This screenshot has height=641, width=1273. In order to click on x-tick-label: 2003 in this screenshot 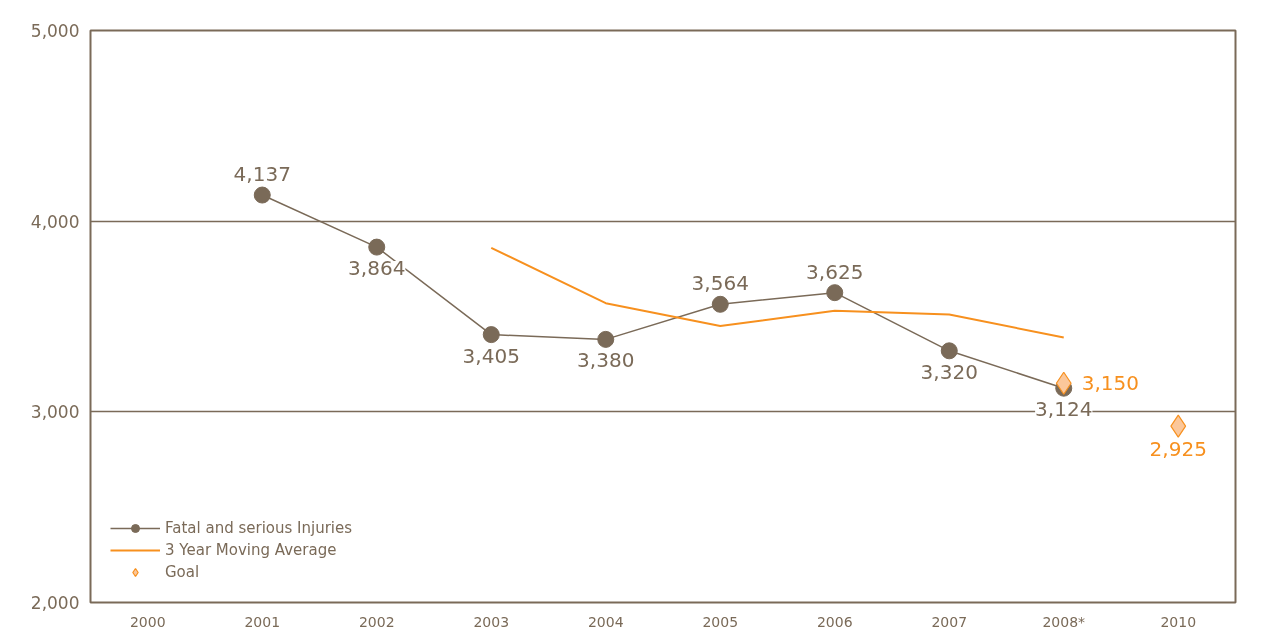, I will do `click(491, 621)`.